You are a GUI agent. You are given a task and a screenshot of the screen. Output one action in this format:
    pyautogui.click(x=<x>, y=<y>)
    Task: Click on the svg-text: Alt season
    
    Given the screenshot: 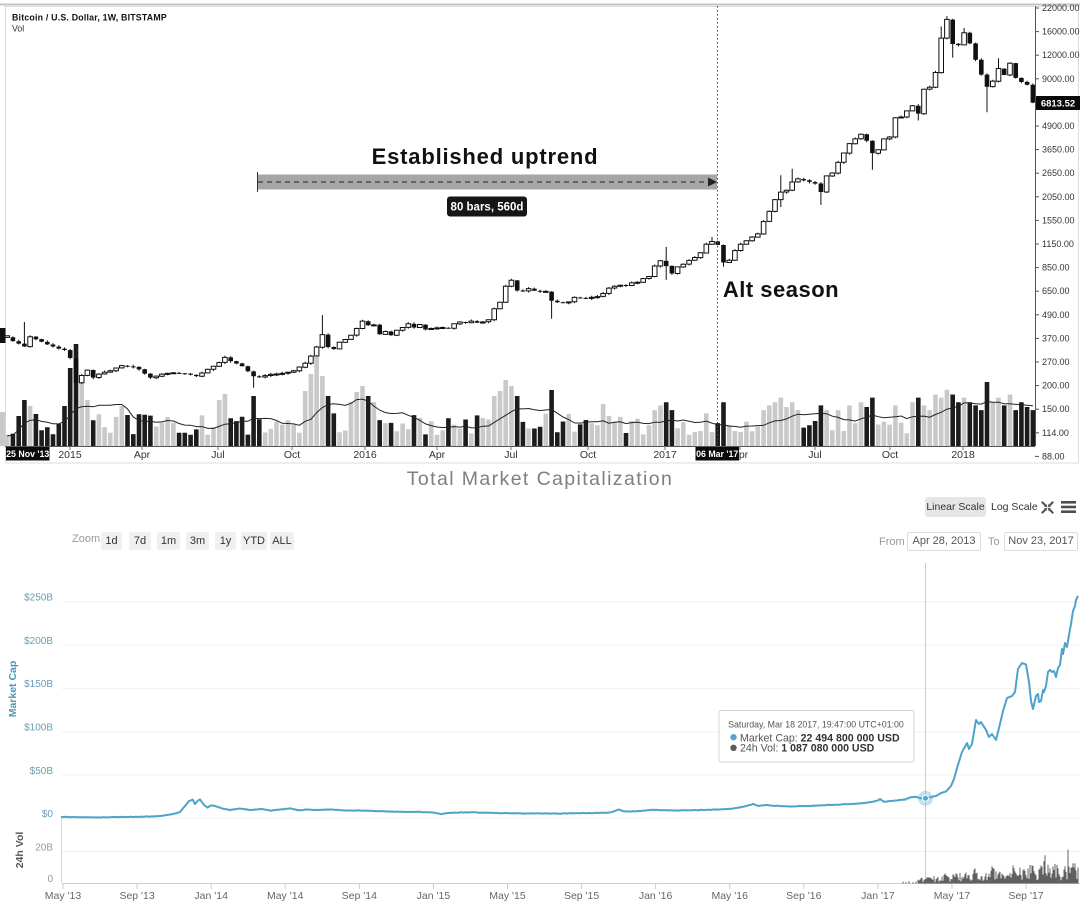 What is the action you would take?
    pyautogui.click(x=781, y=289)
    